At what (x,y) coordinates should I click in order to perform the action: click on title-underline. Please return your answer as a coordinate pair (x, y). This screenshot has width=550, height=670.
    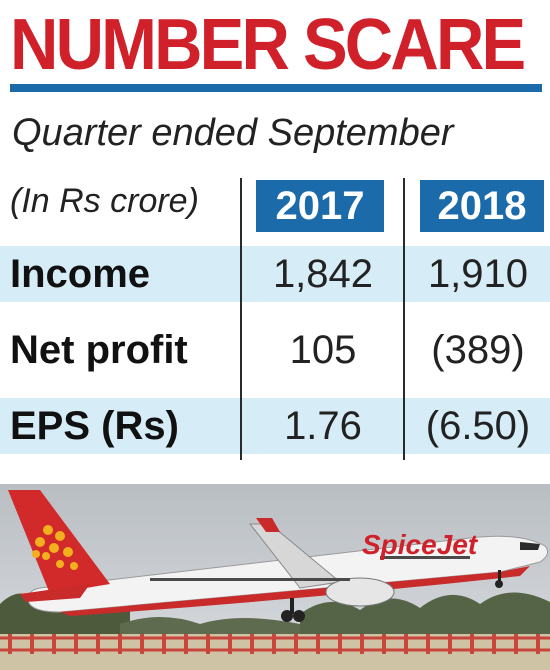
    Looking at the image, I should click on (276, 88).